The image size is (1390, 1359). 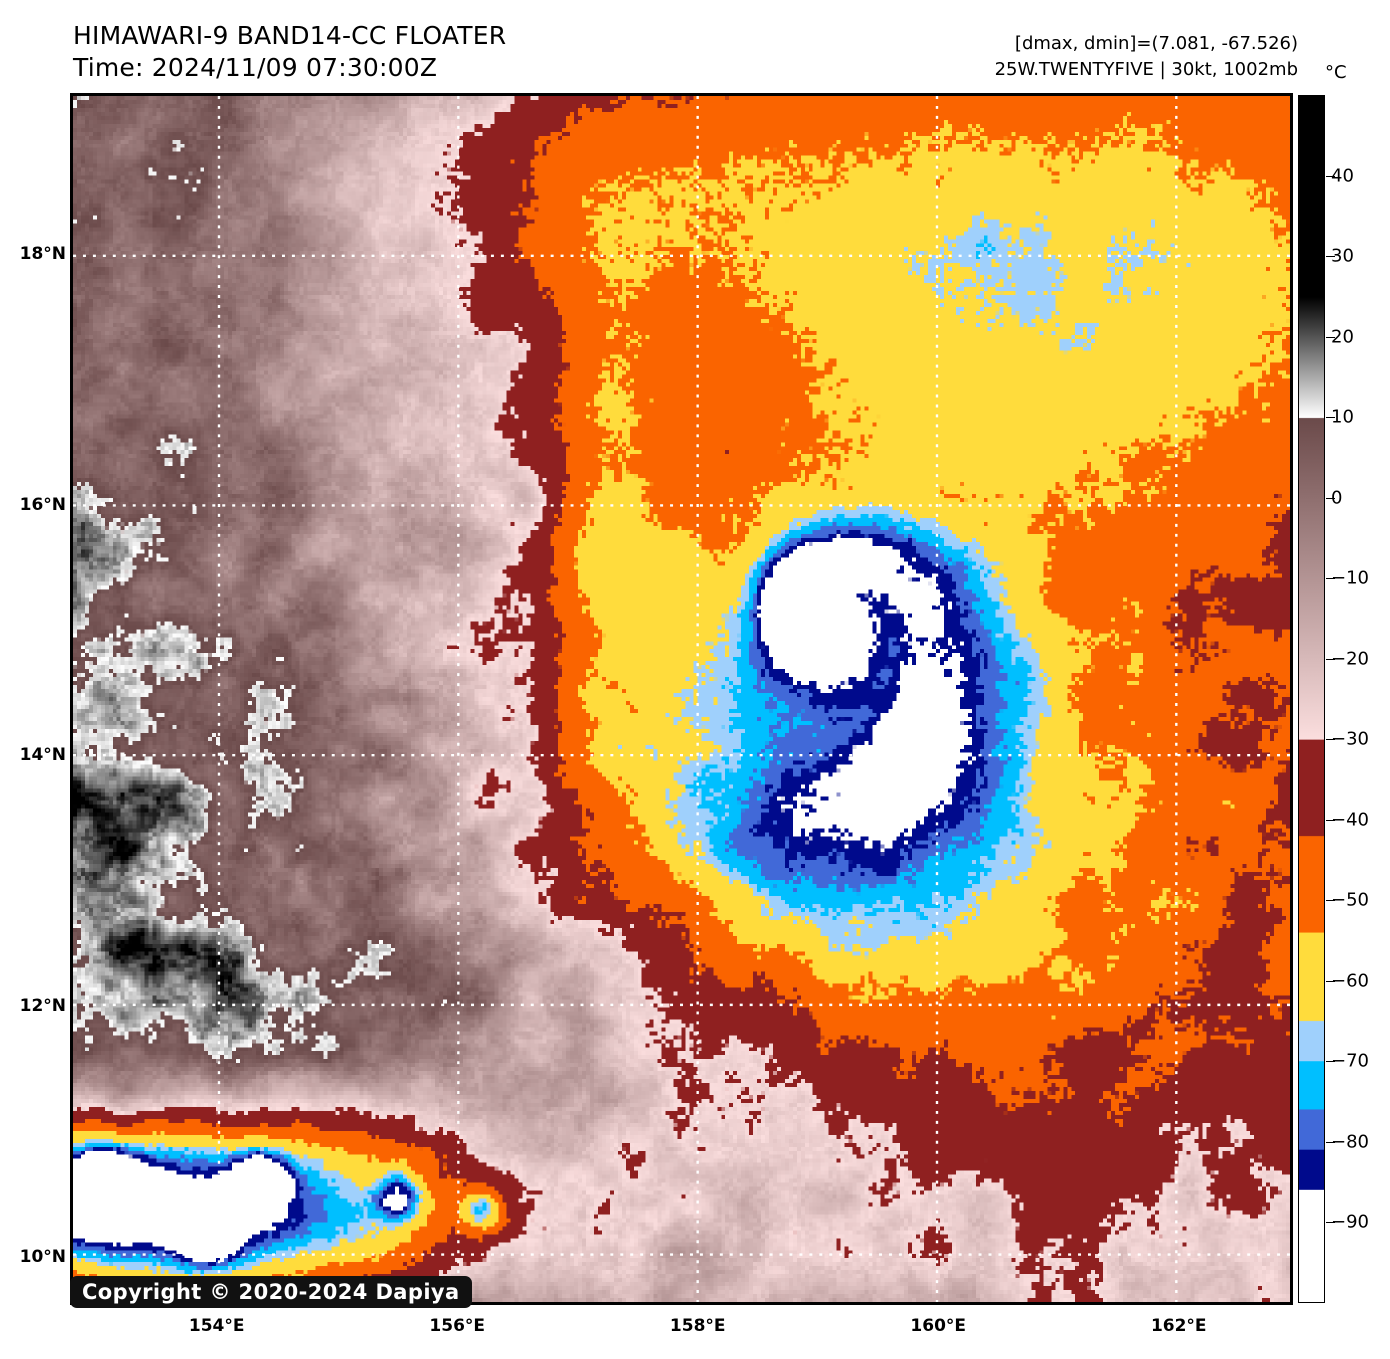 I want to click on copyright-banner: Copyright © 2020-2024 Dapiya, so click(x=271, y=1292).